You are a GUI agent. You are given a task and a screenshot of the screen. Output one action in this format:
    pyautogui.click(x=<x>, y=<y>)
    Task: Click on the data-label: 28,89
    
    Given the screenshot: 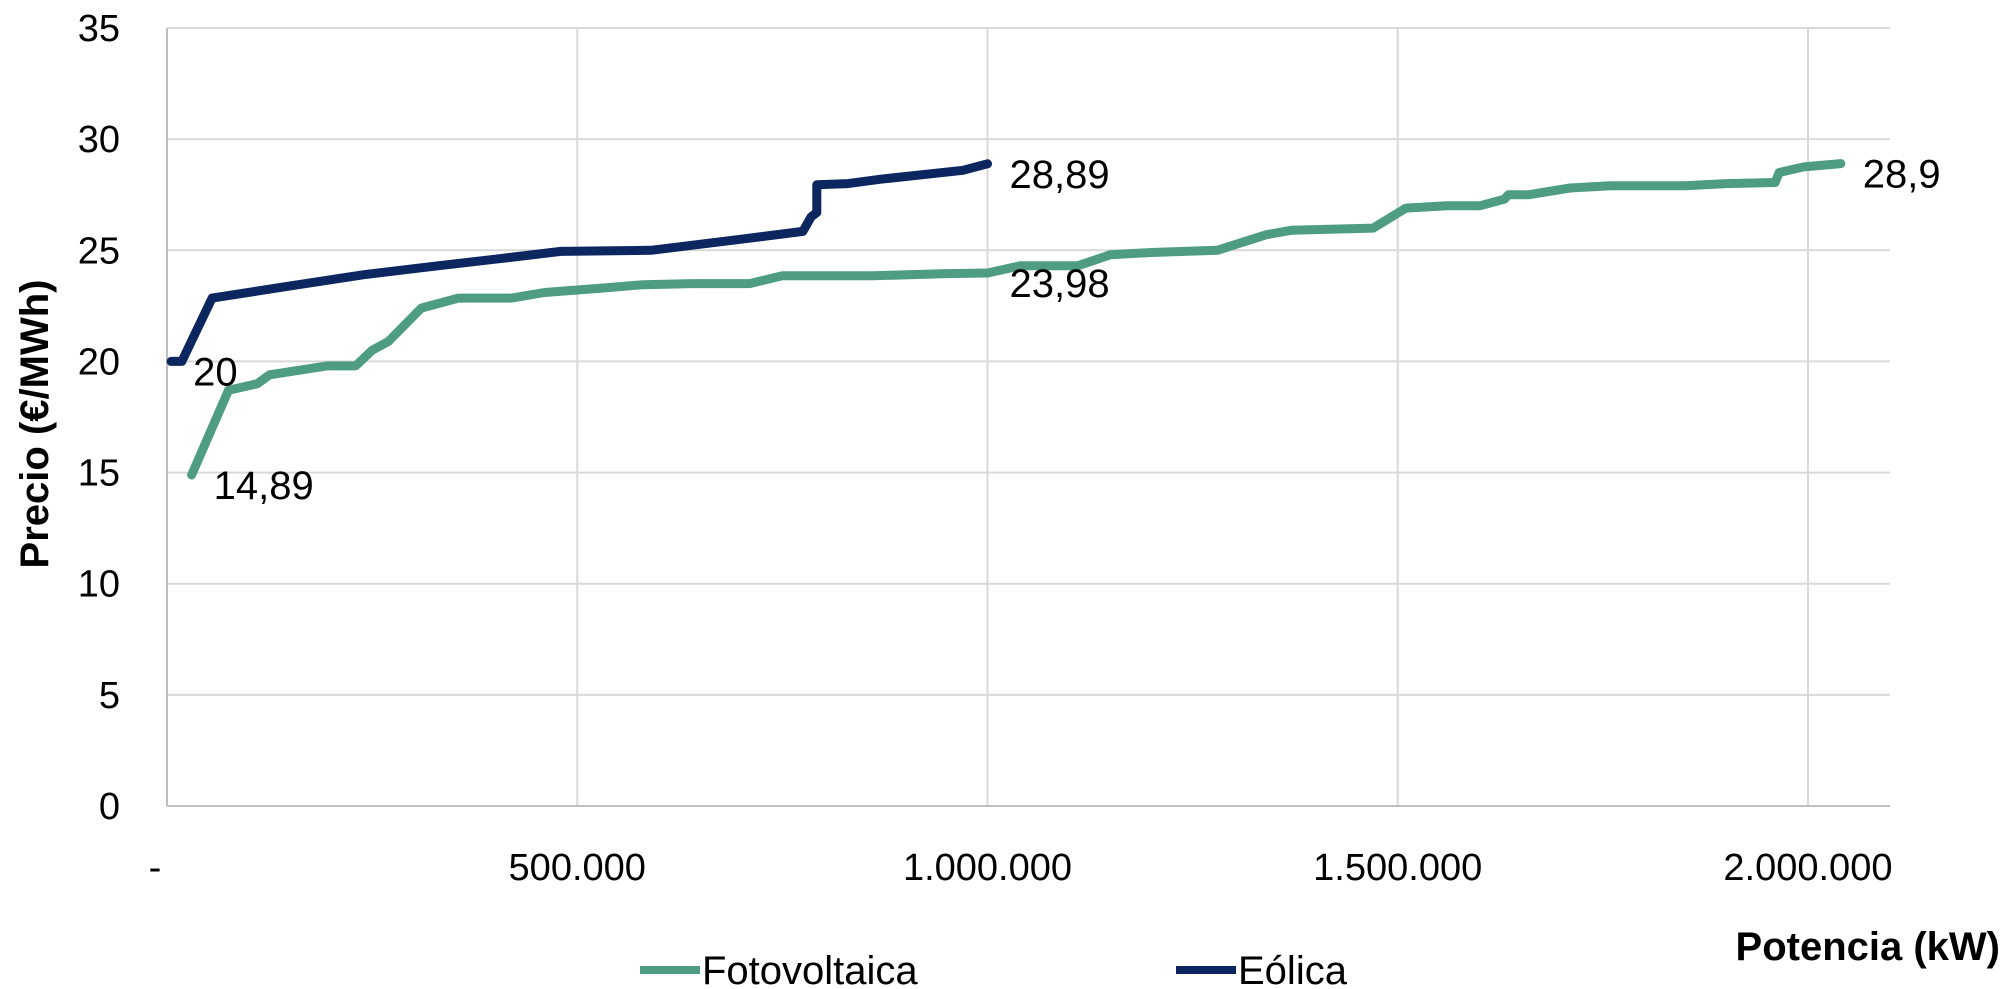 What is the action you would take?
    pyautogui.click(x=1059, y=175)
    